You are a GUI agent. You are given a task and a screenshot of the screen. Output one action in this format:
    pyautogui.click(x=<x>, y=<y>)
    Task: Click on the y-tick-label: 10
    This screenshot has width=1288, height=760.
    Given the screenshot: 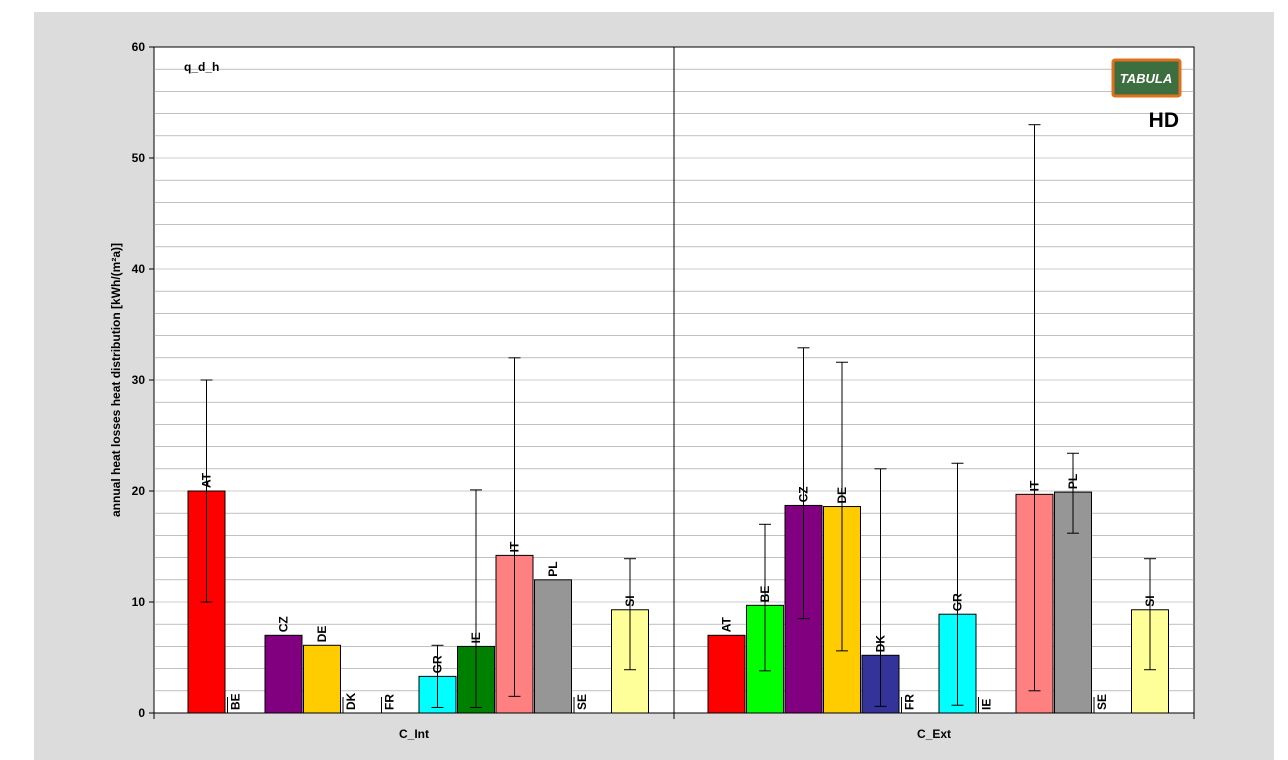 What is the action you would take?
    pyautogui.click(x=139, y=602)
    